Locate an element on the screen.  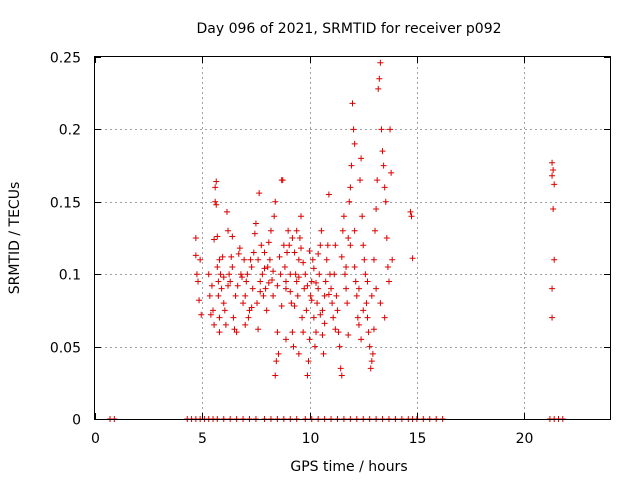
y-tick-label: 0.2 is located at coordinates (70, 131).